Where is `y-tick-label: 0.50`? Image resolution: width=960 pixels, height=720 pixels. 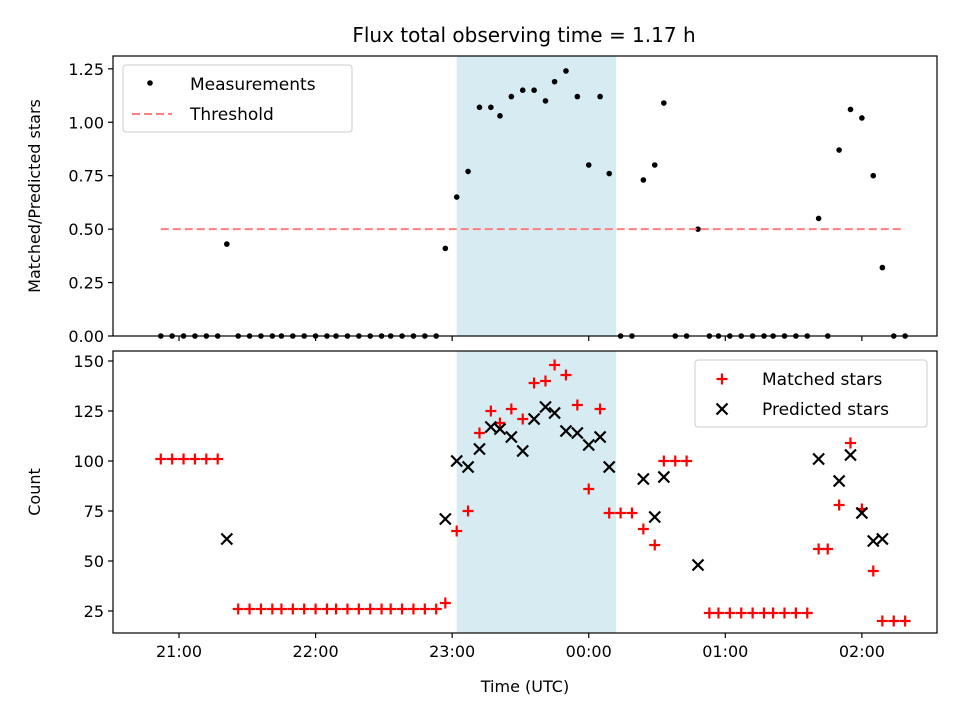 y-tick-label: 0.50 is located at coordinates (86, 229).